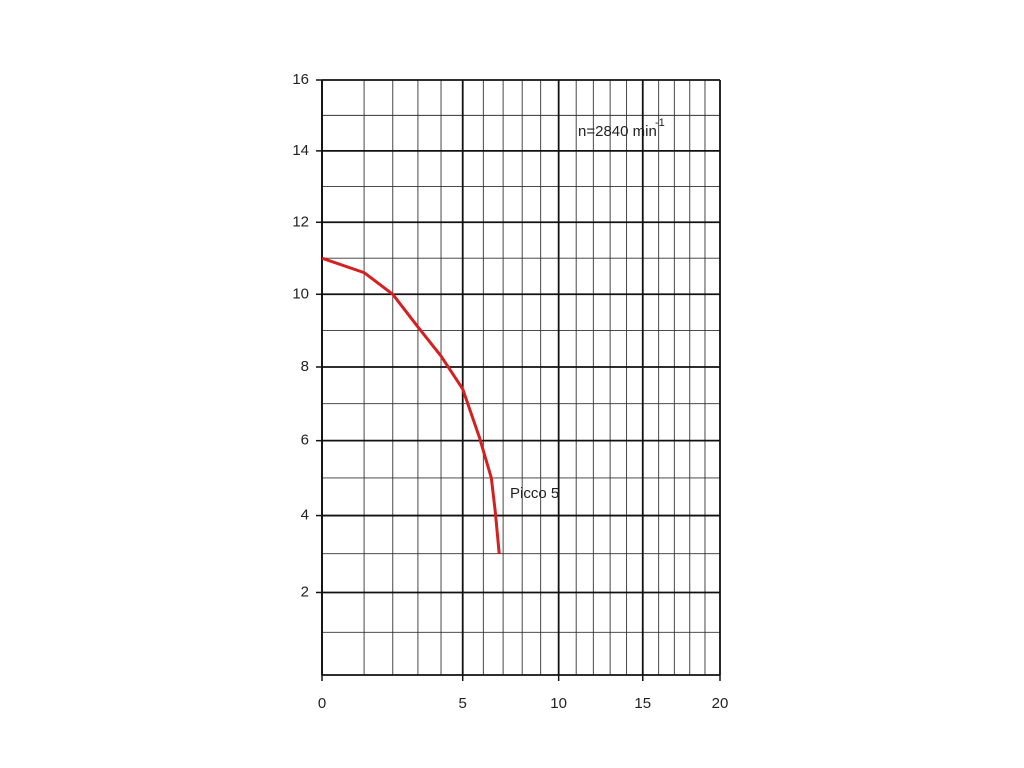  What do you see at coordinates (305, 591) in the screenshot?
I see `y-tick-label: 2` at bounding box center [305, 591].